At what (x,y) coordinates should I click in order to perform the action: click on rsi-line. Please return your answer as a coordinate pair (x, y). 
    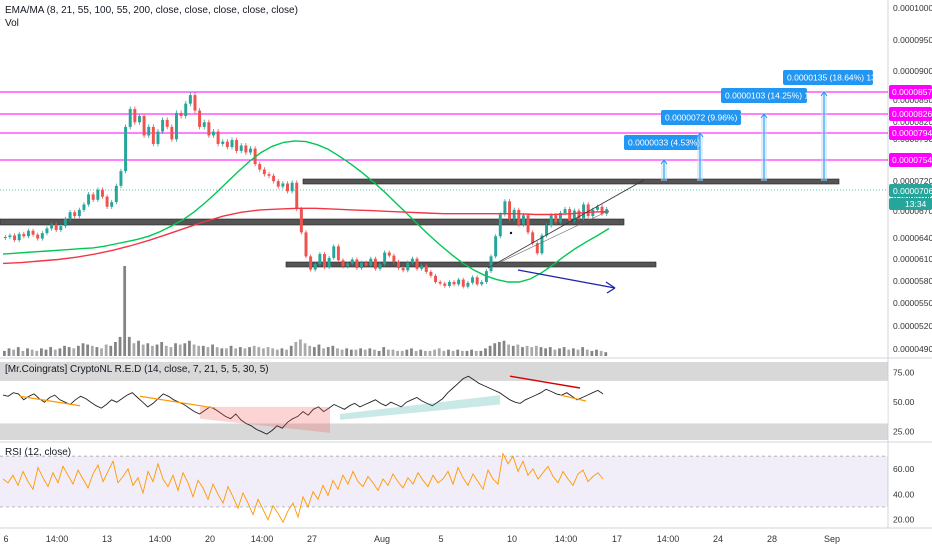
    Looking at the image, I should click on (303, 488).